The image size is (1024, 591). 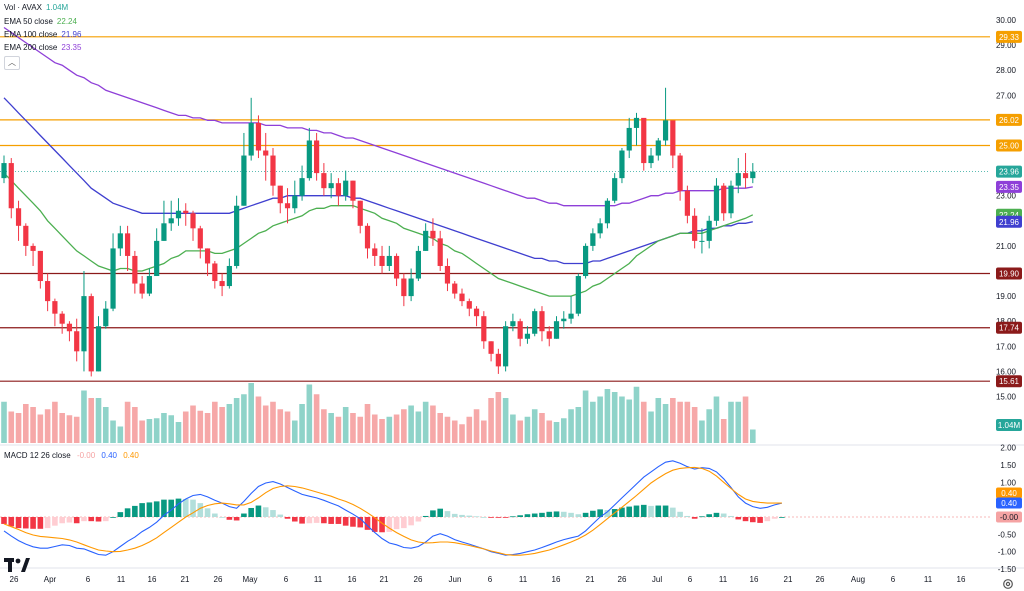 I want to click on price-badge-label-2: 22.24, so click(x=1009, y=215).